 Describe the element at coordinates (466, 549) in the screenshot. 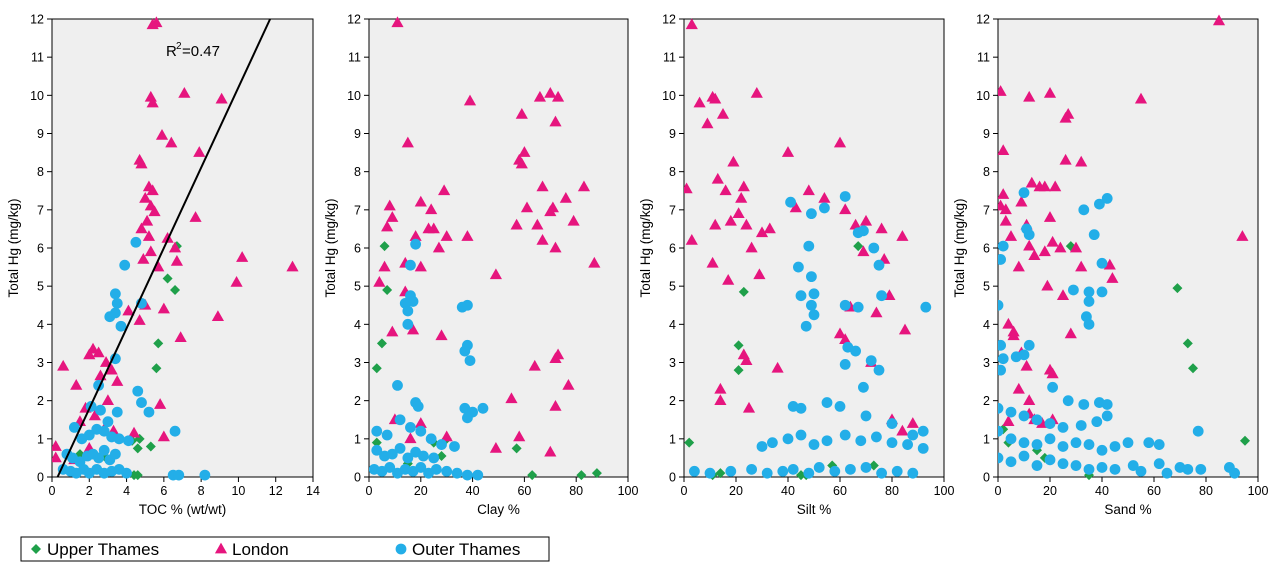

I see `legend-label-outer-thames: Outer Thames` at that location.